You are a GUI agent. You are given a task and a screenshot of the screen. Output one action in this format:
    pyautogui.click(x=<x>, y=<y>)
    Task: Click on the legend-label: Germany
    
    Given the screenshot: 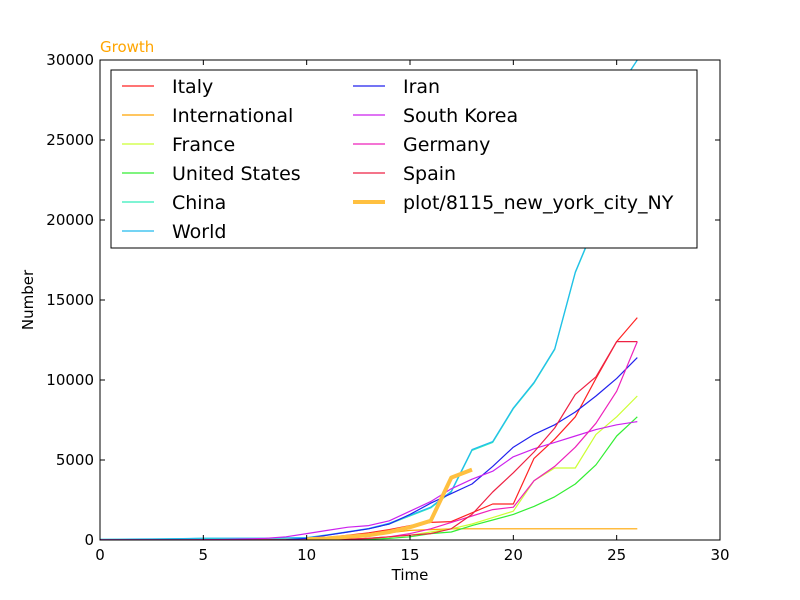 What is the action you would take?
    pyautogui.click(x=446, y=145)
    